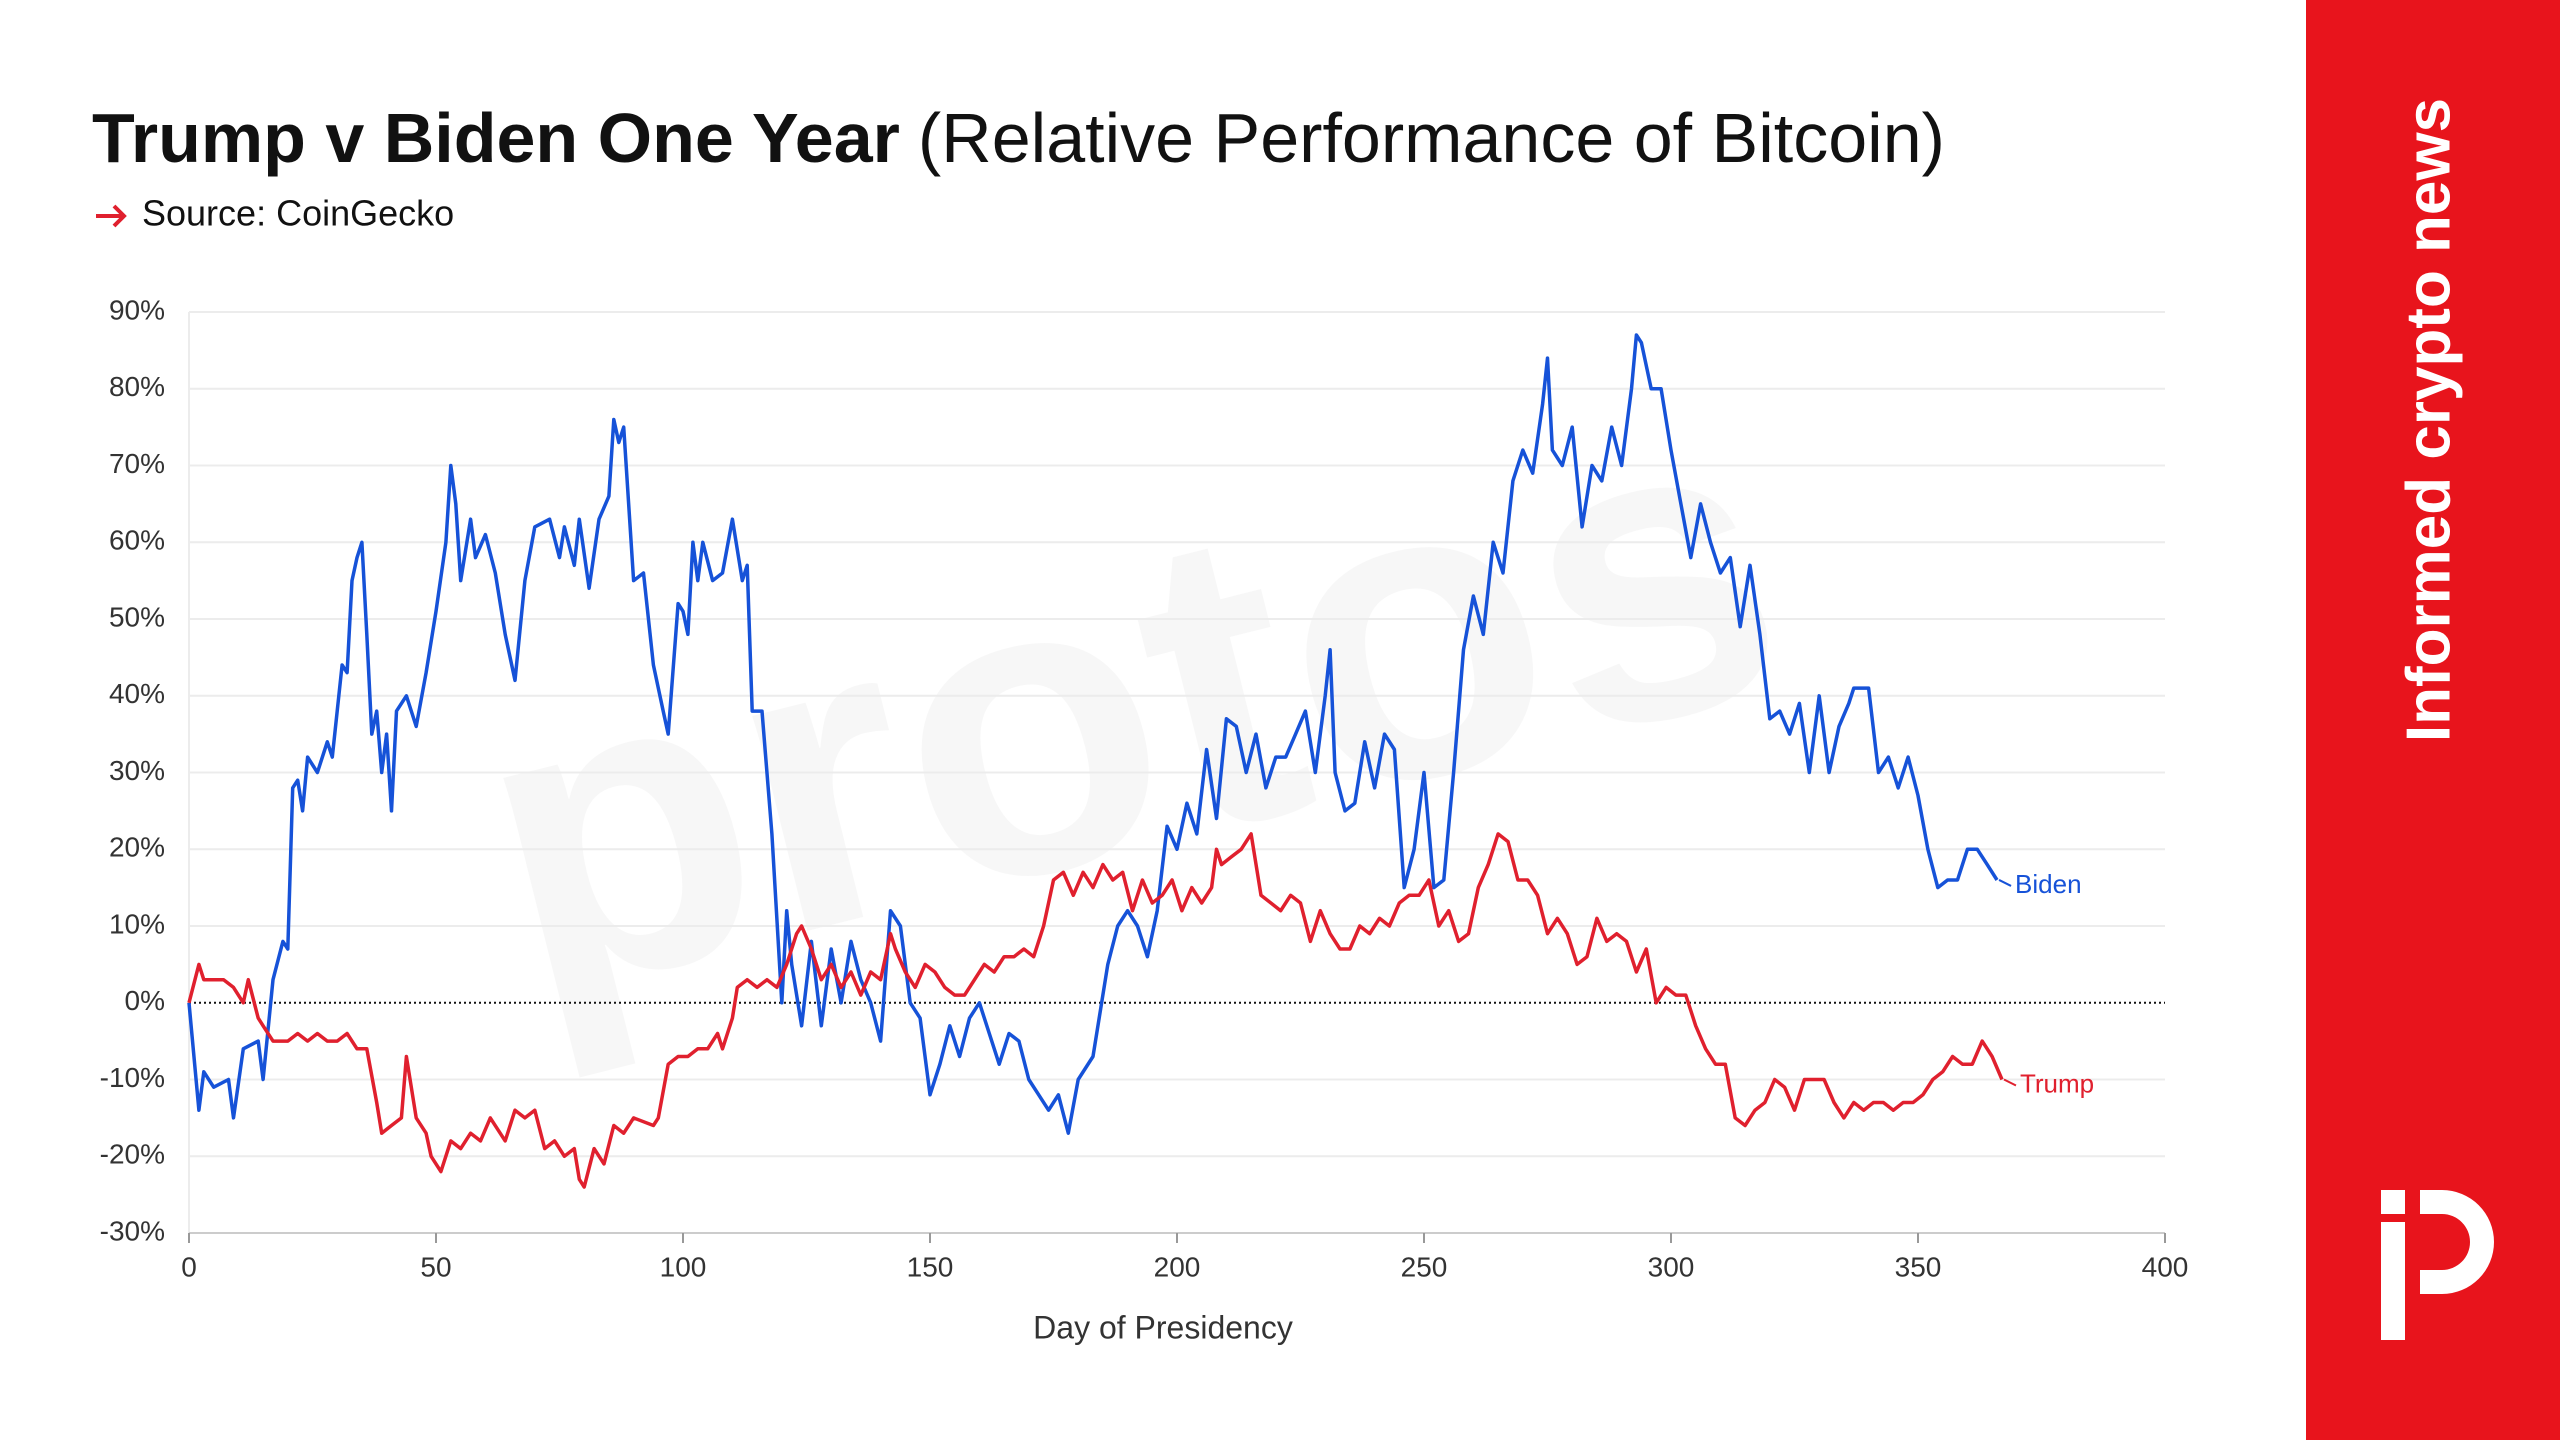 The width and height of the screenshot is (2560, 1440). What do you see at coordinates (2428, 420) in the screenshot?
I see `brand-tagline: Informed crypto news` at bounding box center [2428, 420].